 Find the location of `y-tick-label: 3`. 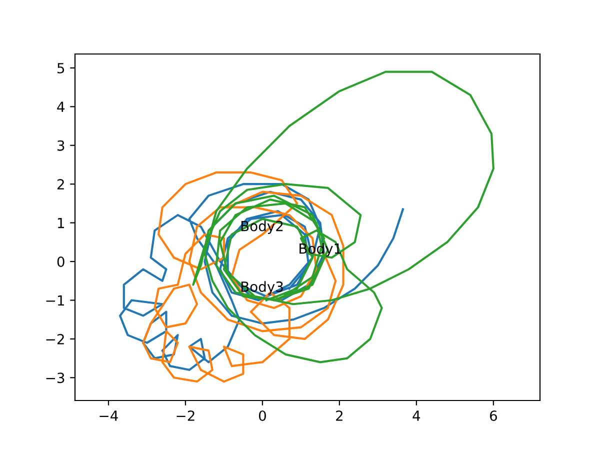

y-tick-label: 3 is located at coordinates (61, 145).